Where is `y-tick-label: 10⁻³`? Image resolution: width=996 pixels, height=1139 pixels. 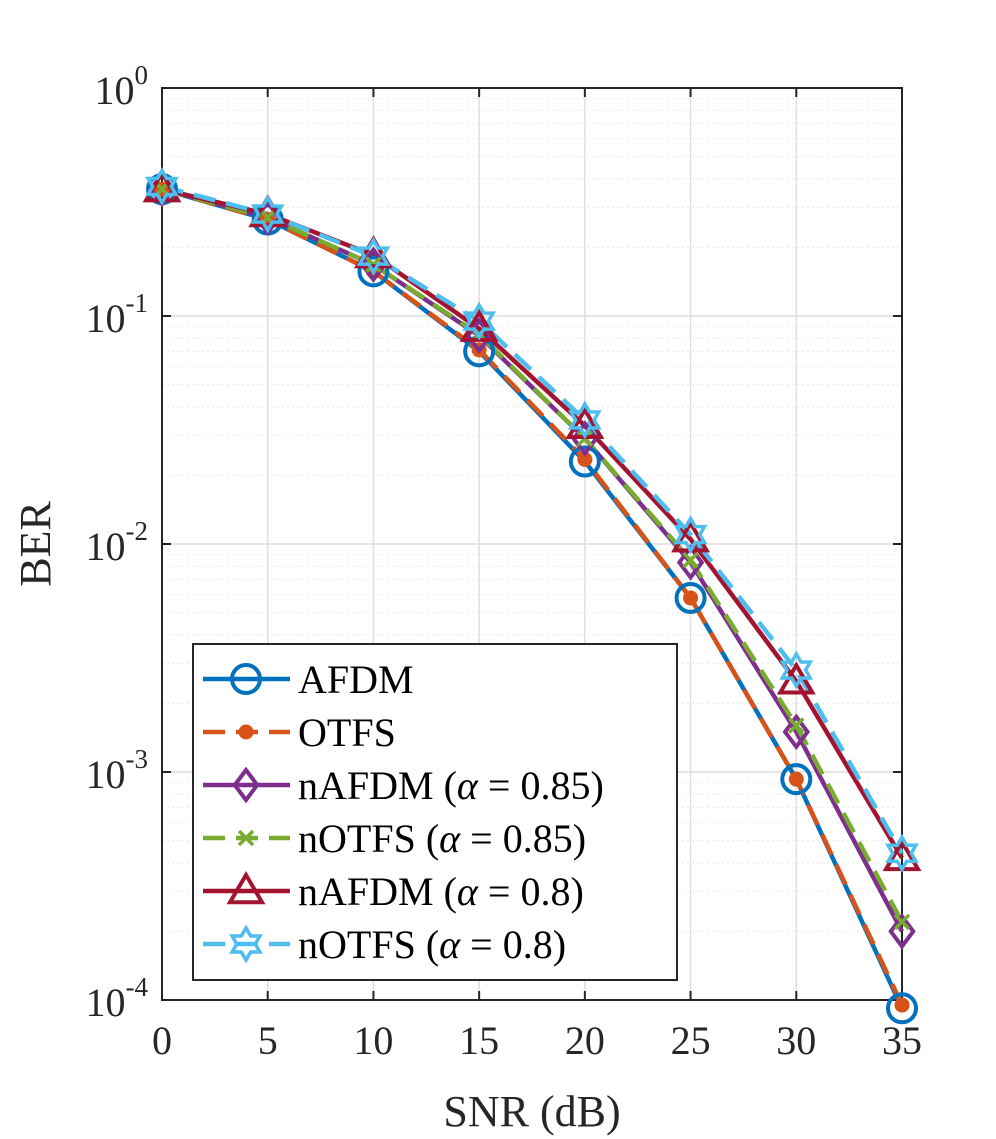
y-tick-label: 10⁻³ is located at coordinates (117, 770).